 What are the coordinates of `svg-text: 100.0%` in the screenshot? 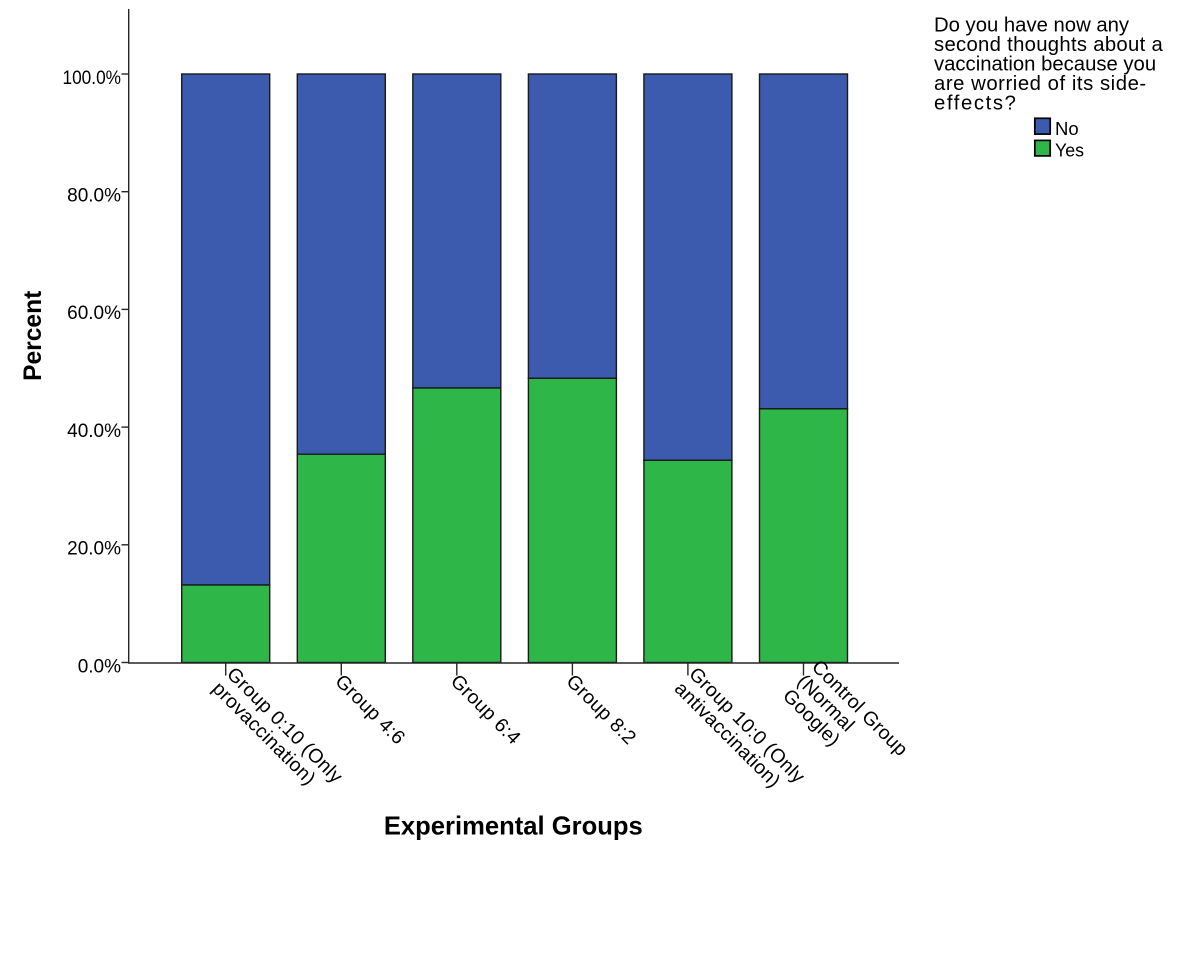 It's located at (92, 78).